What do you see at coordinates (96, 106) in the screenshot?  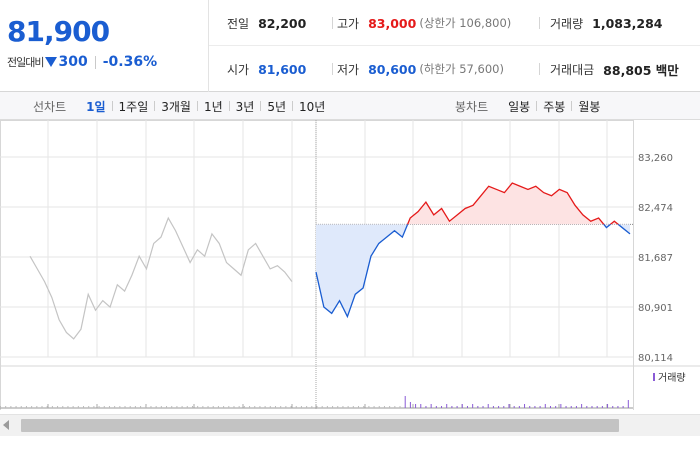 I see `period-1d: 1일` at bounding box center [96, 106].